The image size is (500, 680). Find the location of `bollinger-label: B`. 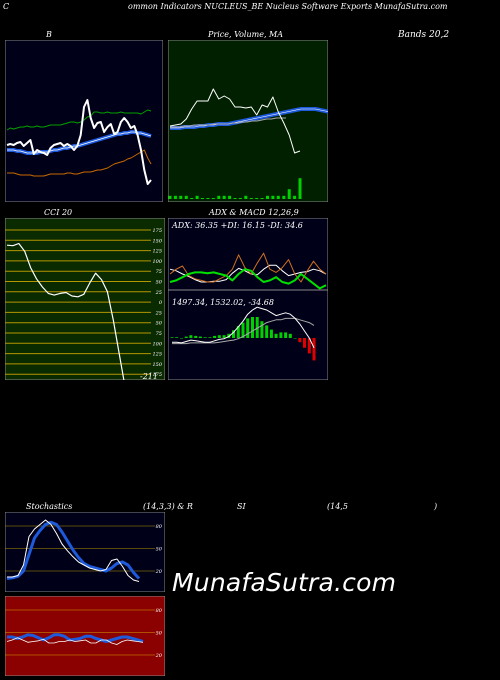

bollinger-label: B is located at coordinates (49, 34).